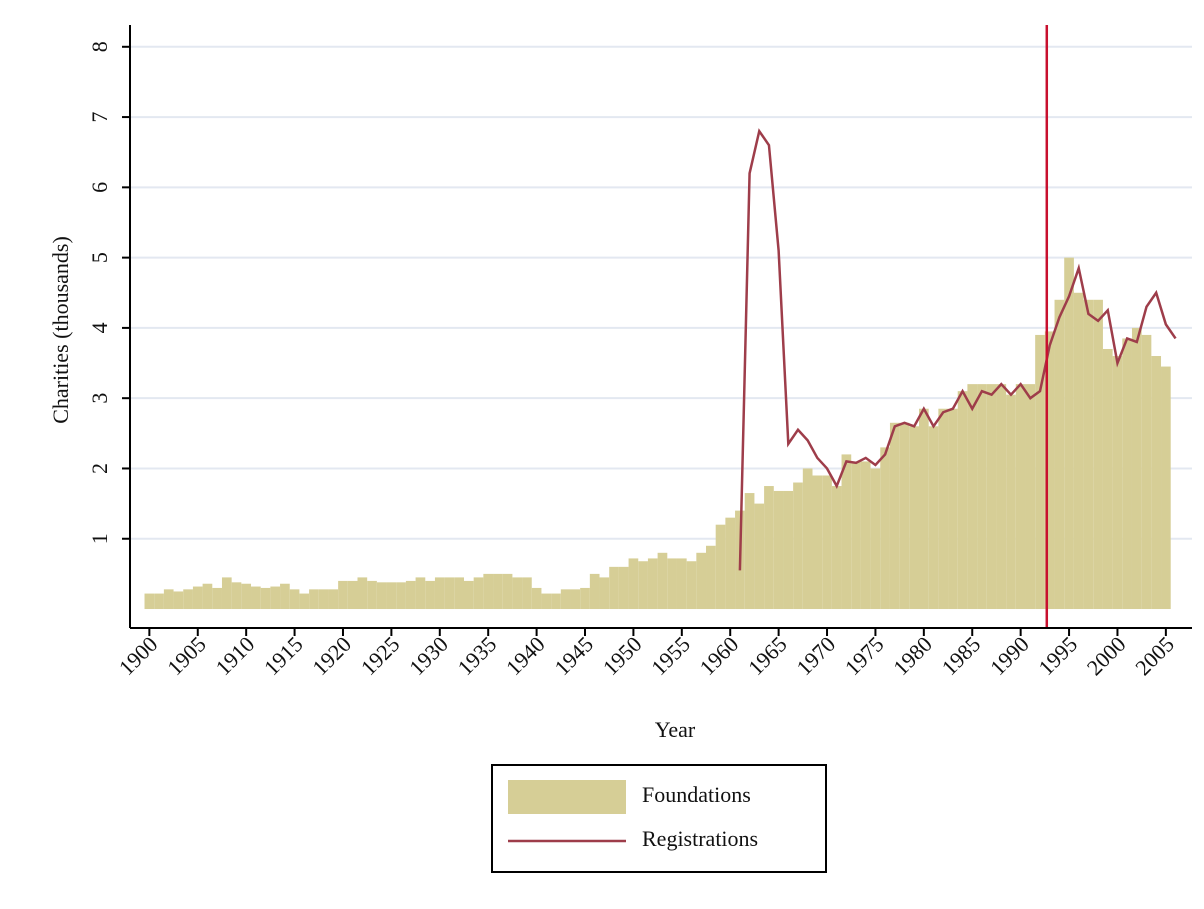 This screenshot has height=909, width=1204. What do you see at coordinates (99, 187) in the screenshot?
I see `y-tick-label: 6` at bounding box center [99, 187].